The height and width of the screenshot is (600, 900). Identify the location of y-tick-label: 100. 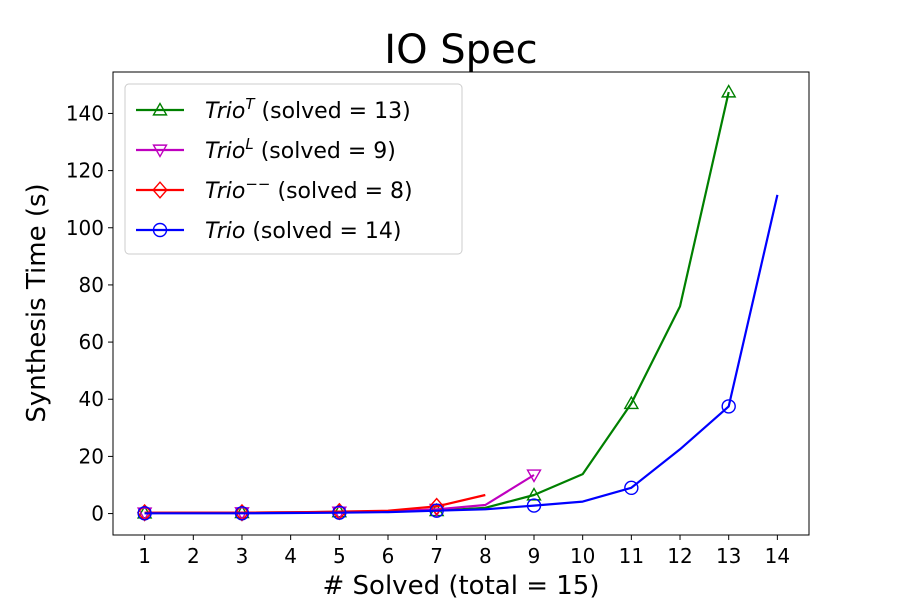
(85, 228).